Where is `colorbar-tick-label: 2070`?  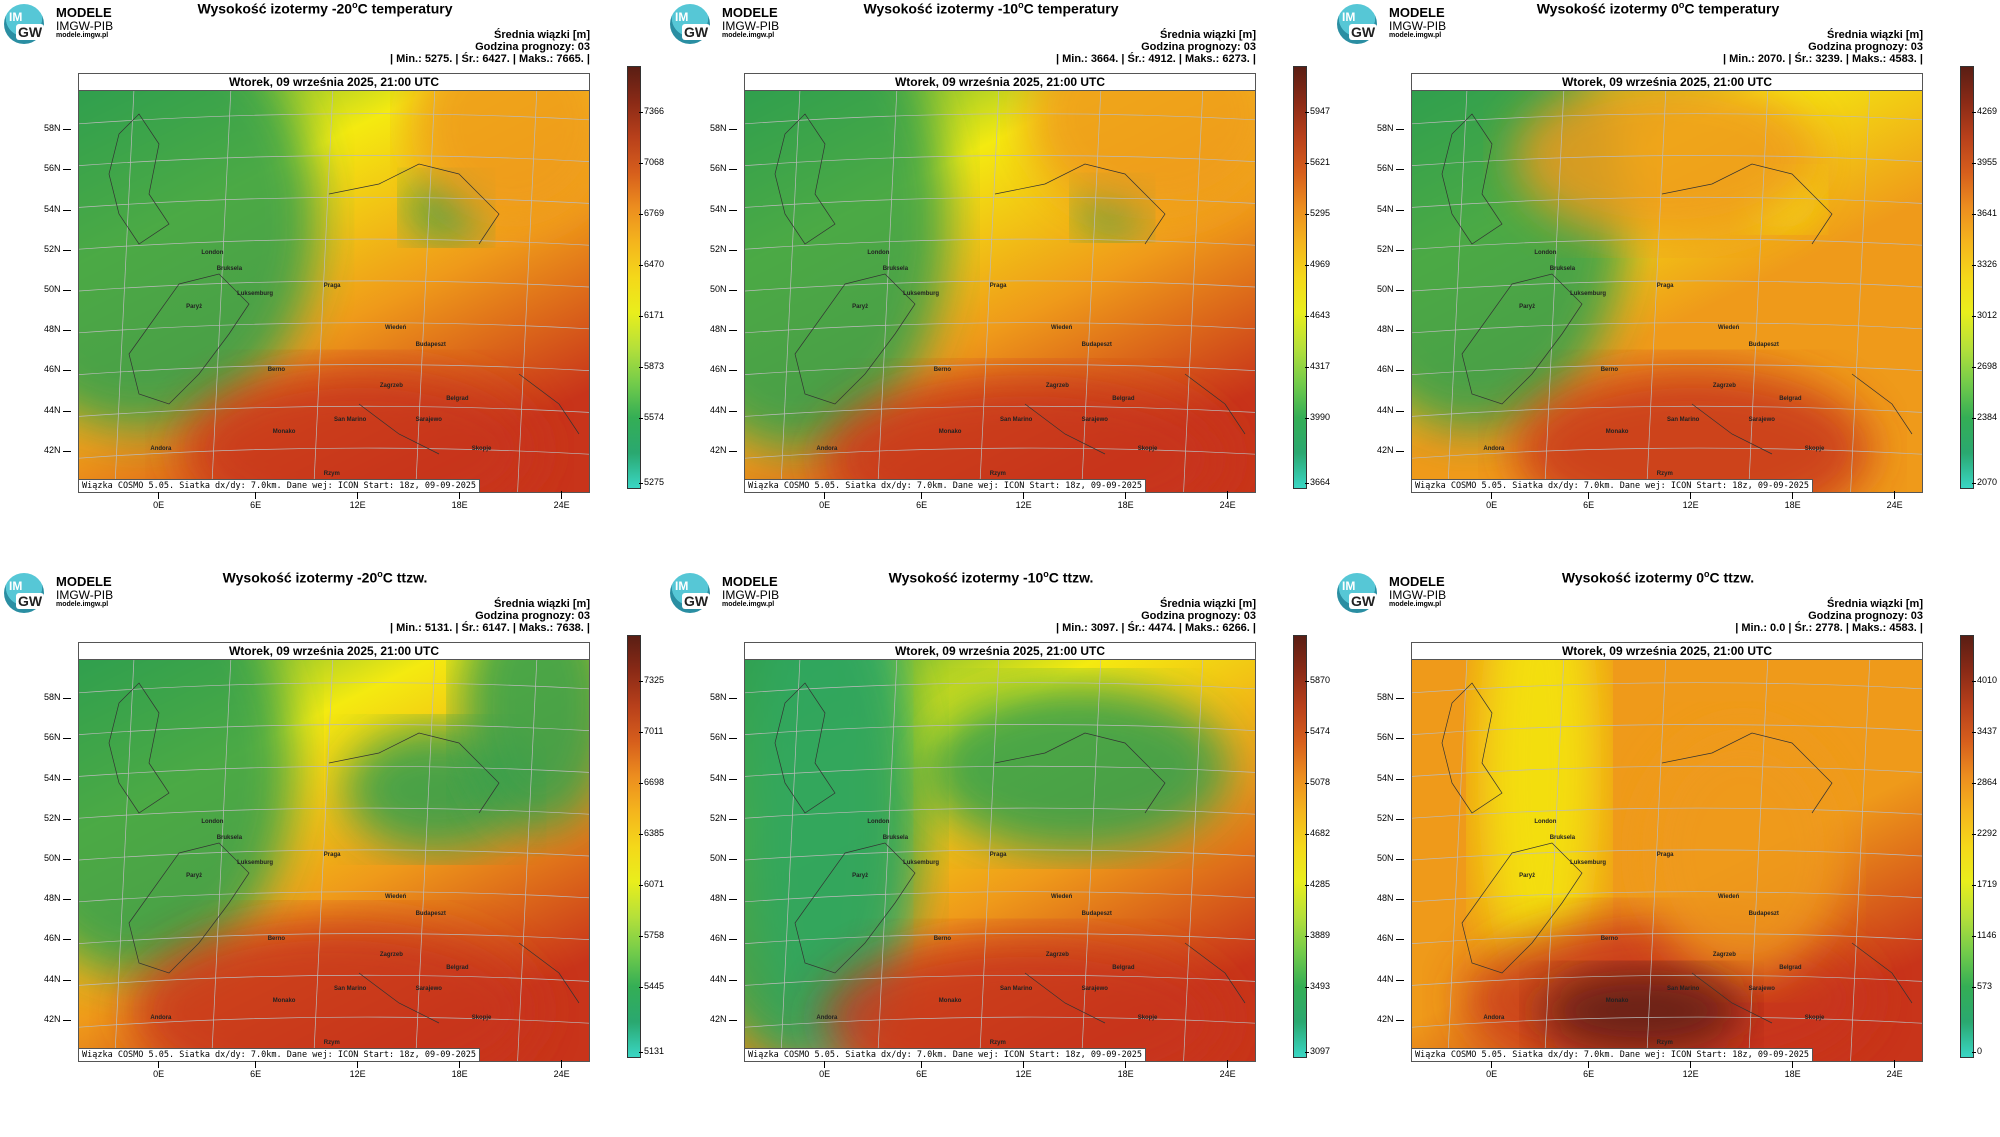
colorbar-tick-label: 2070 is located at coordinates (1984, 482).